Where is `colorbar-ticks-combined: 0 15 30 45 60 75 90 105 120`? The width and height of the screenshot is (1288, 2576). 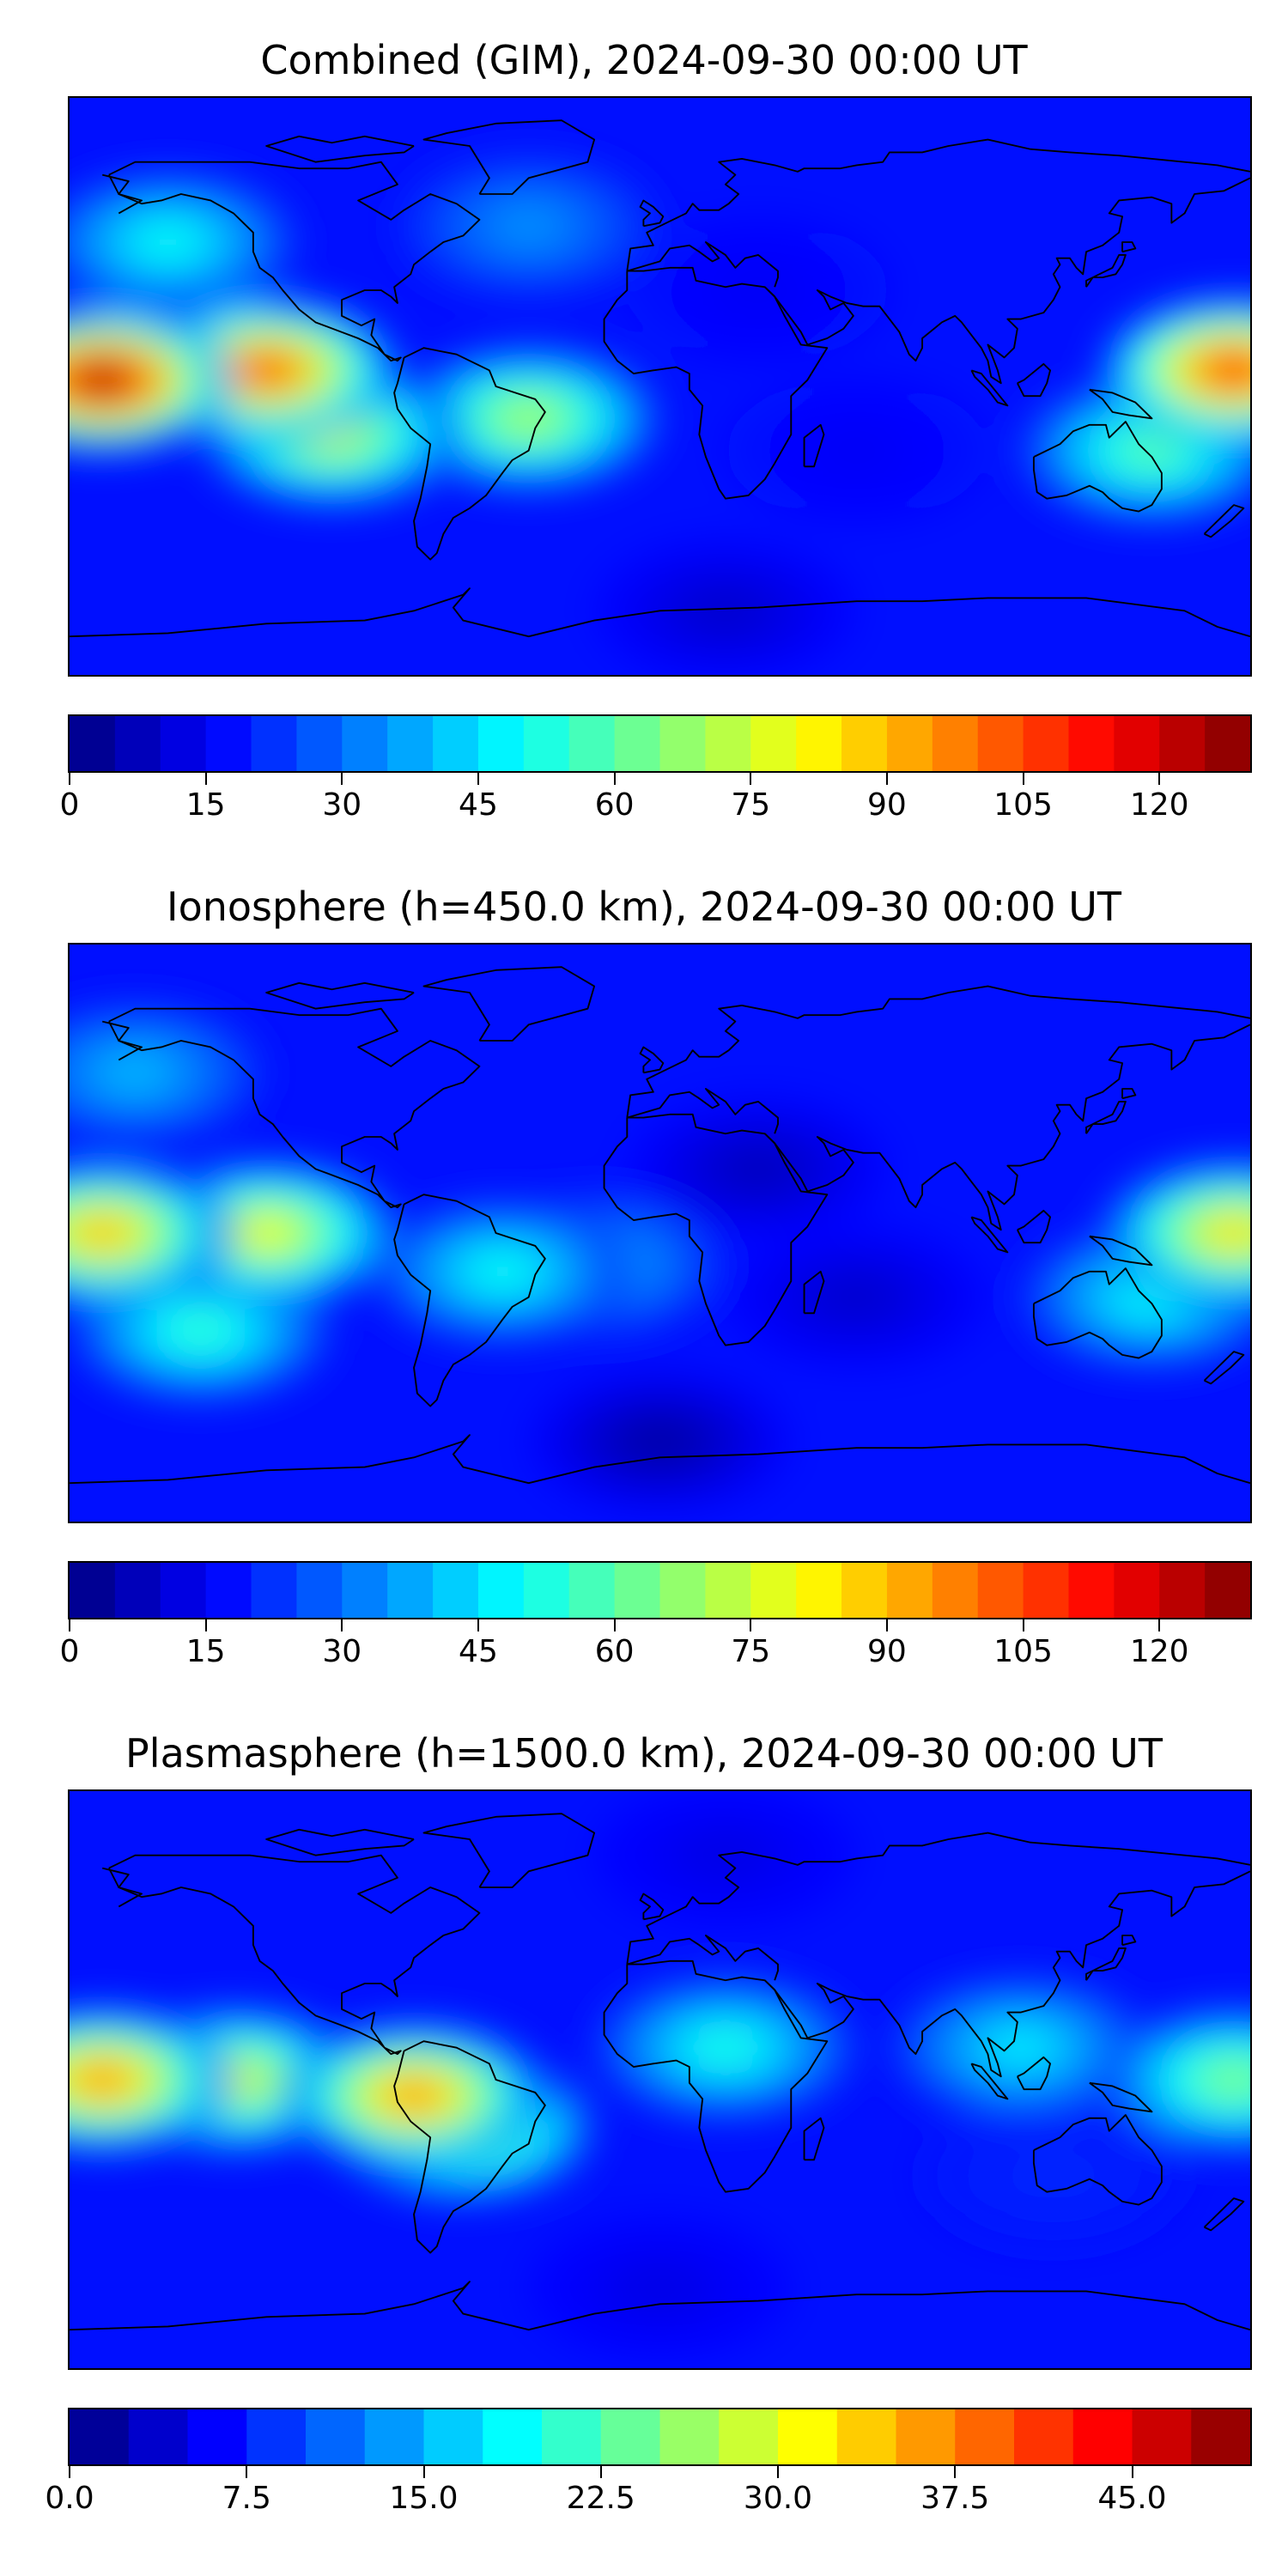
colorbar-ticks-combined: 0 15 30 45 60 75 90 105 120 is located at coordinates (656, 799).